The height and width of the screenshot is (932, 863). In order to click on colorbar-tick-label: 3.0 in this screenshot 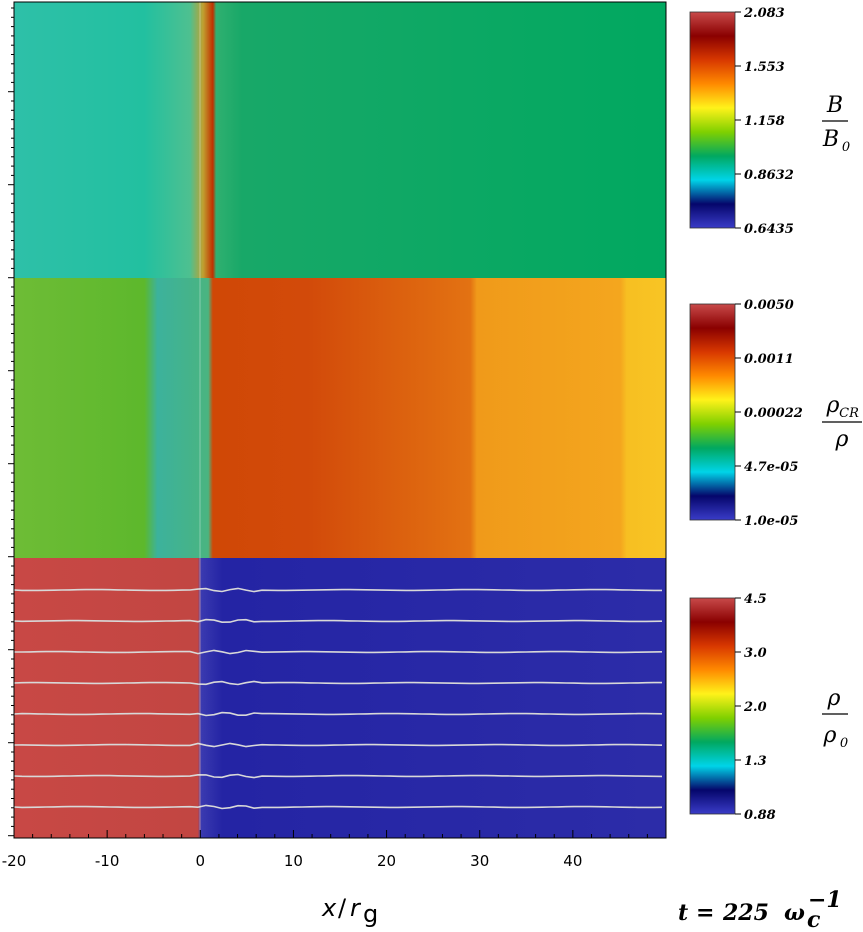, I will do `click(755, 653)`.